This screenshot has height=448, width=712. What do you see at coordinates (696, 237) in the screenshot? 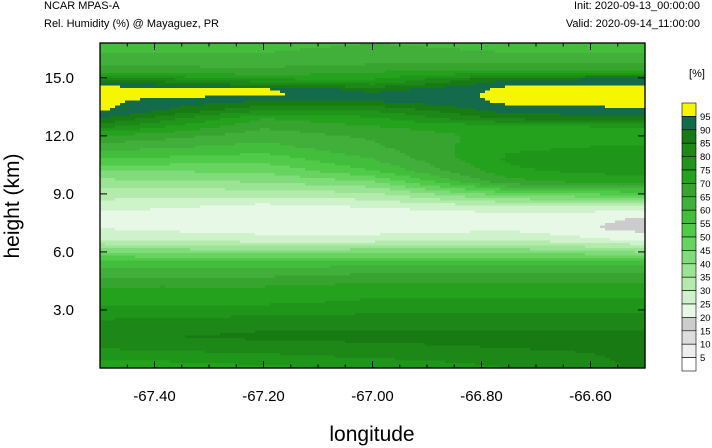
I see `colorbar: 5 10 15 20 25 30 35 40 45 50 55 60 65 70 75 80 85 90 95` at bounding box center [696, 237].